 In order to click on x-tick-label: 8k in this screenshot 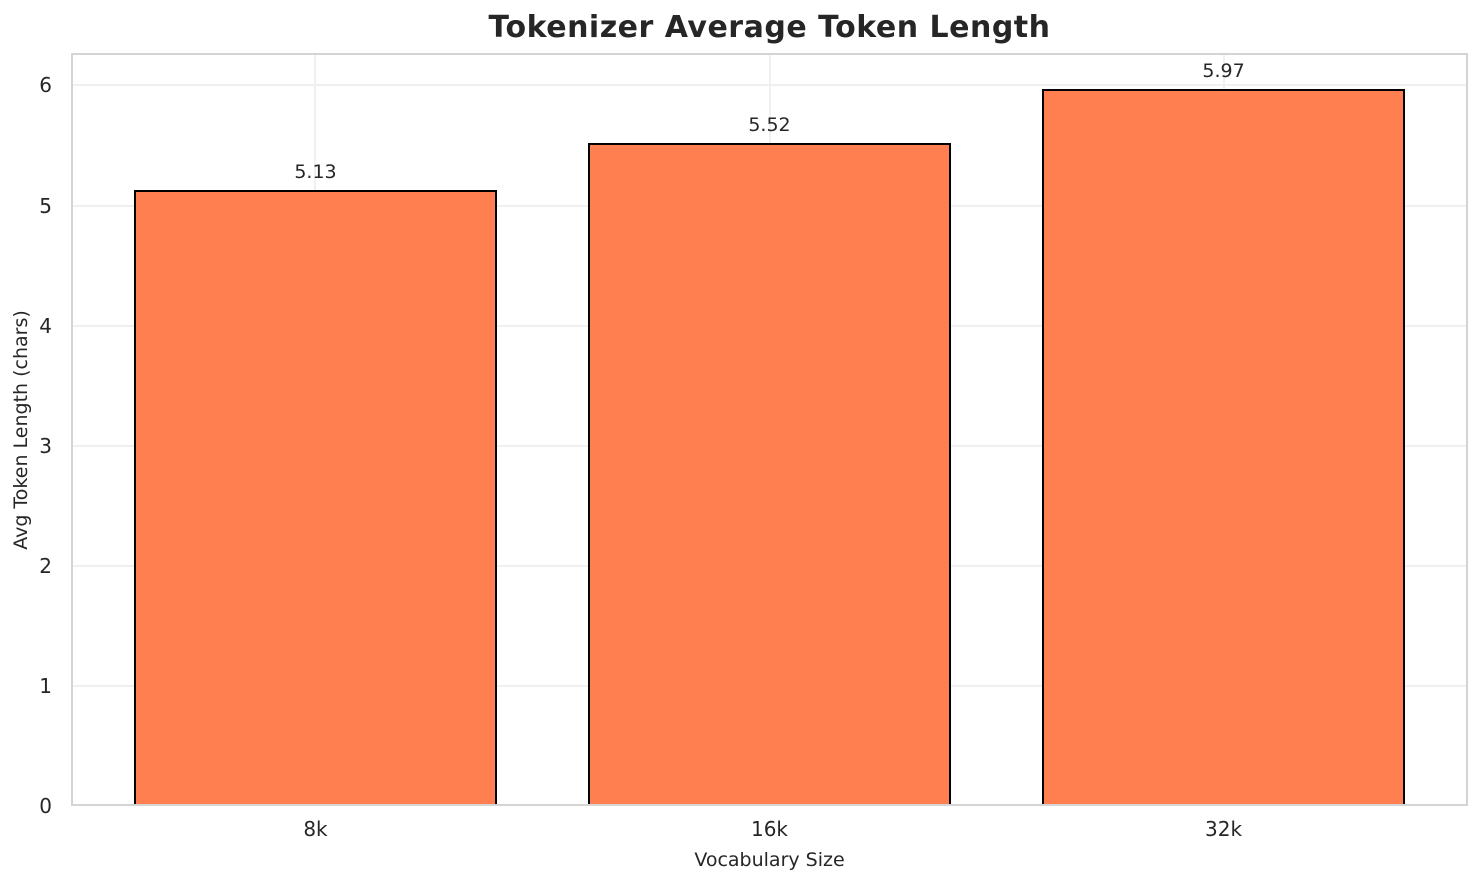, I will do `click(315, 829)`.